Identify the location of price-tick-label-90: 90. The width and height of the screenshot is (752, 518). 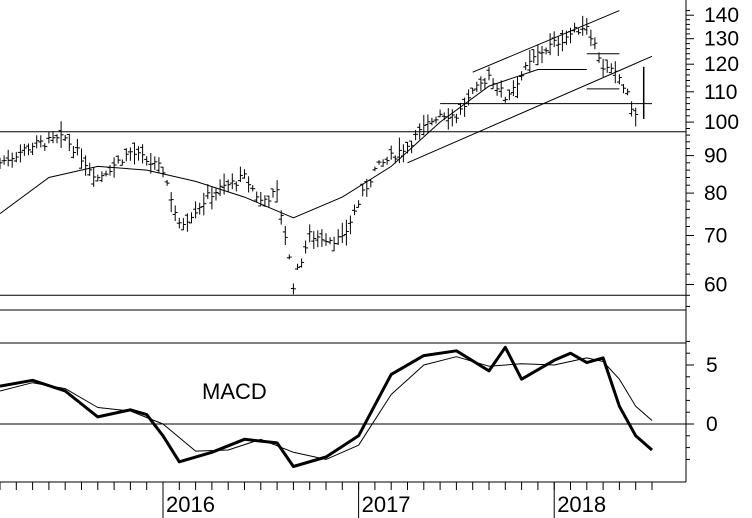
(715, 156).